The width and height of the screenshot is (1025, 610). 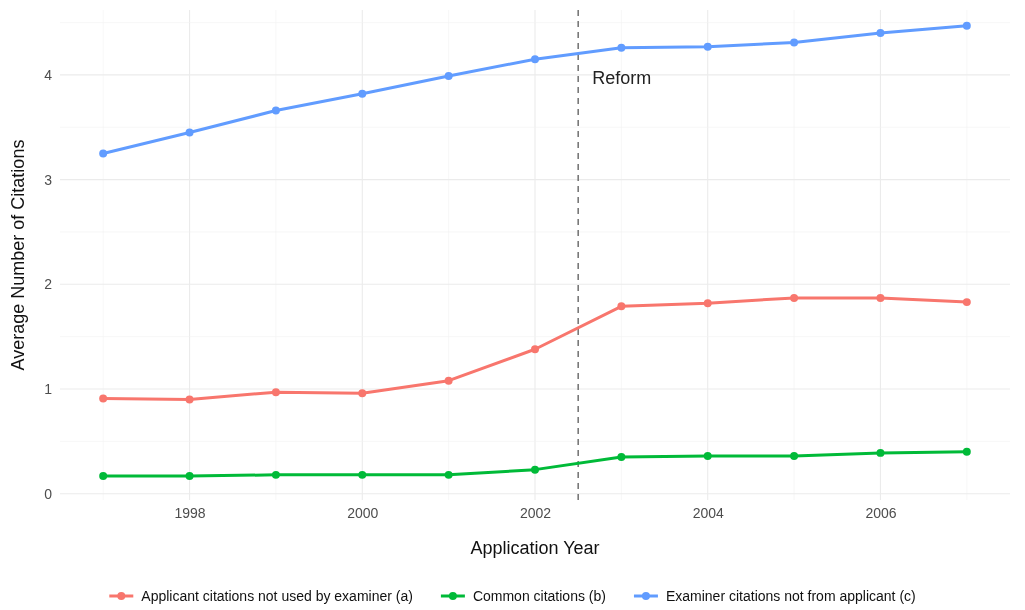 I want to click on y-tick-label: 3, so click(x=48, y=179).